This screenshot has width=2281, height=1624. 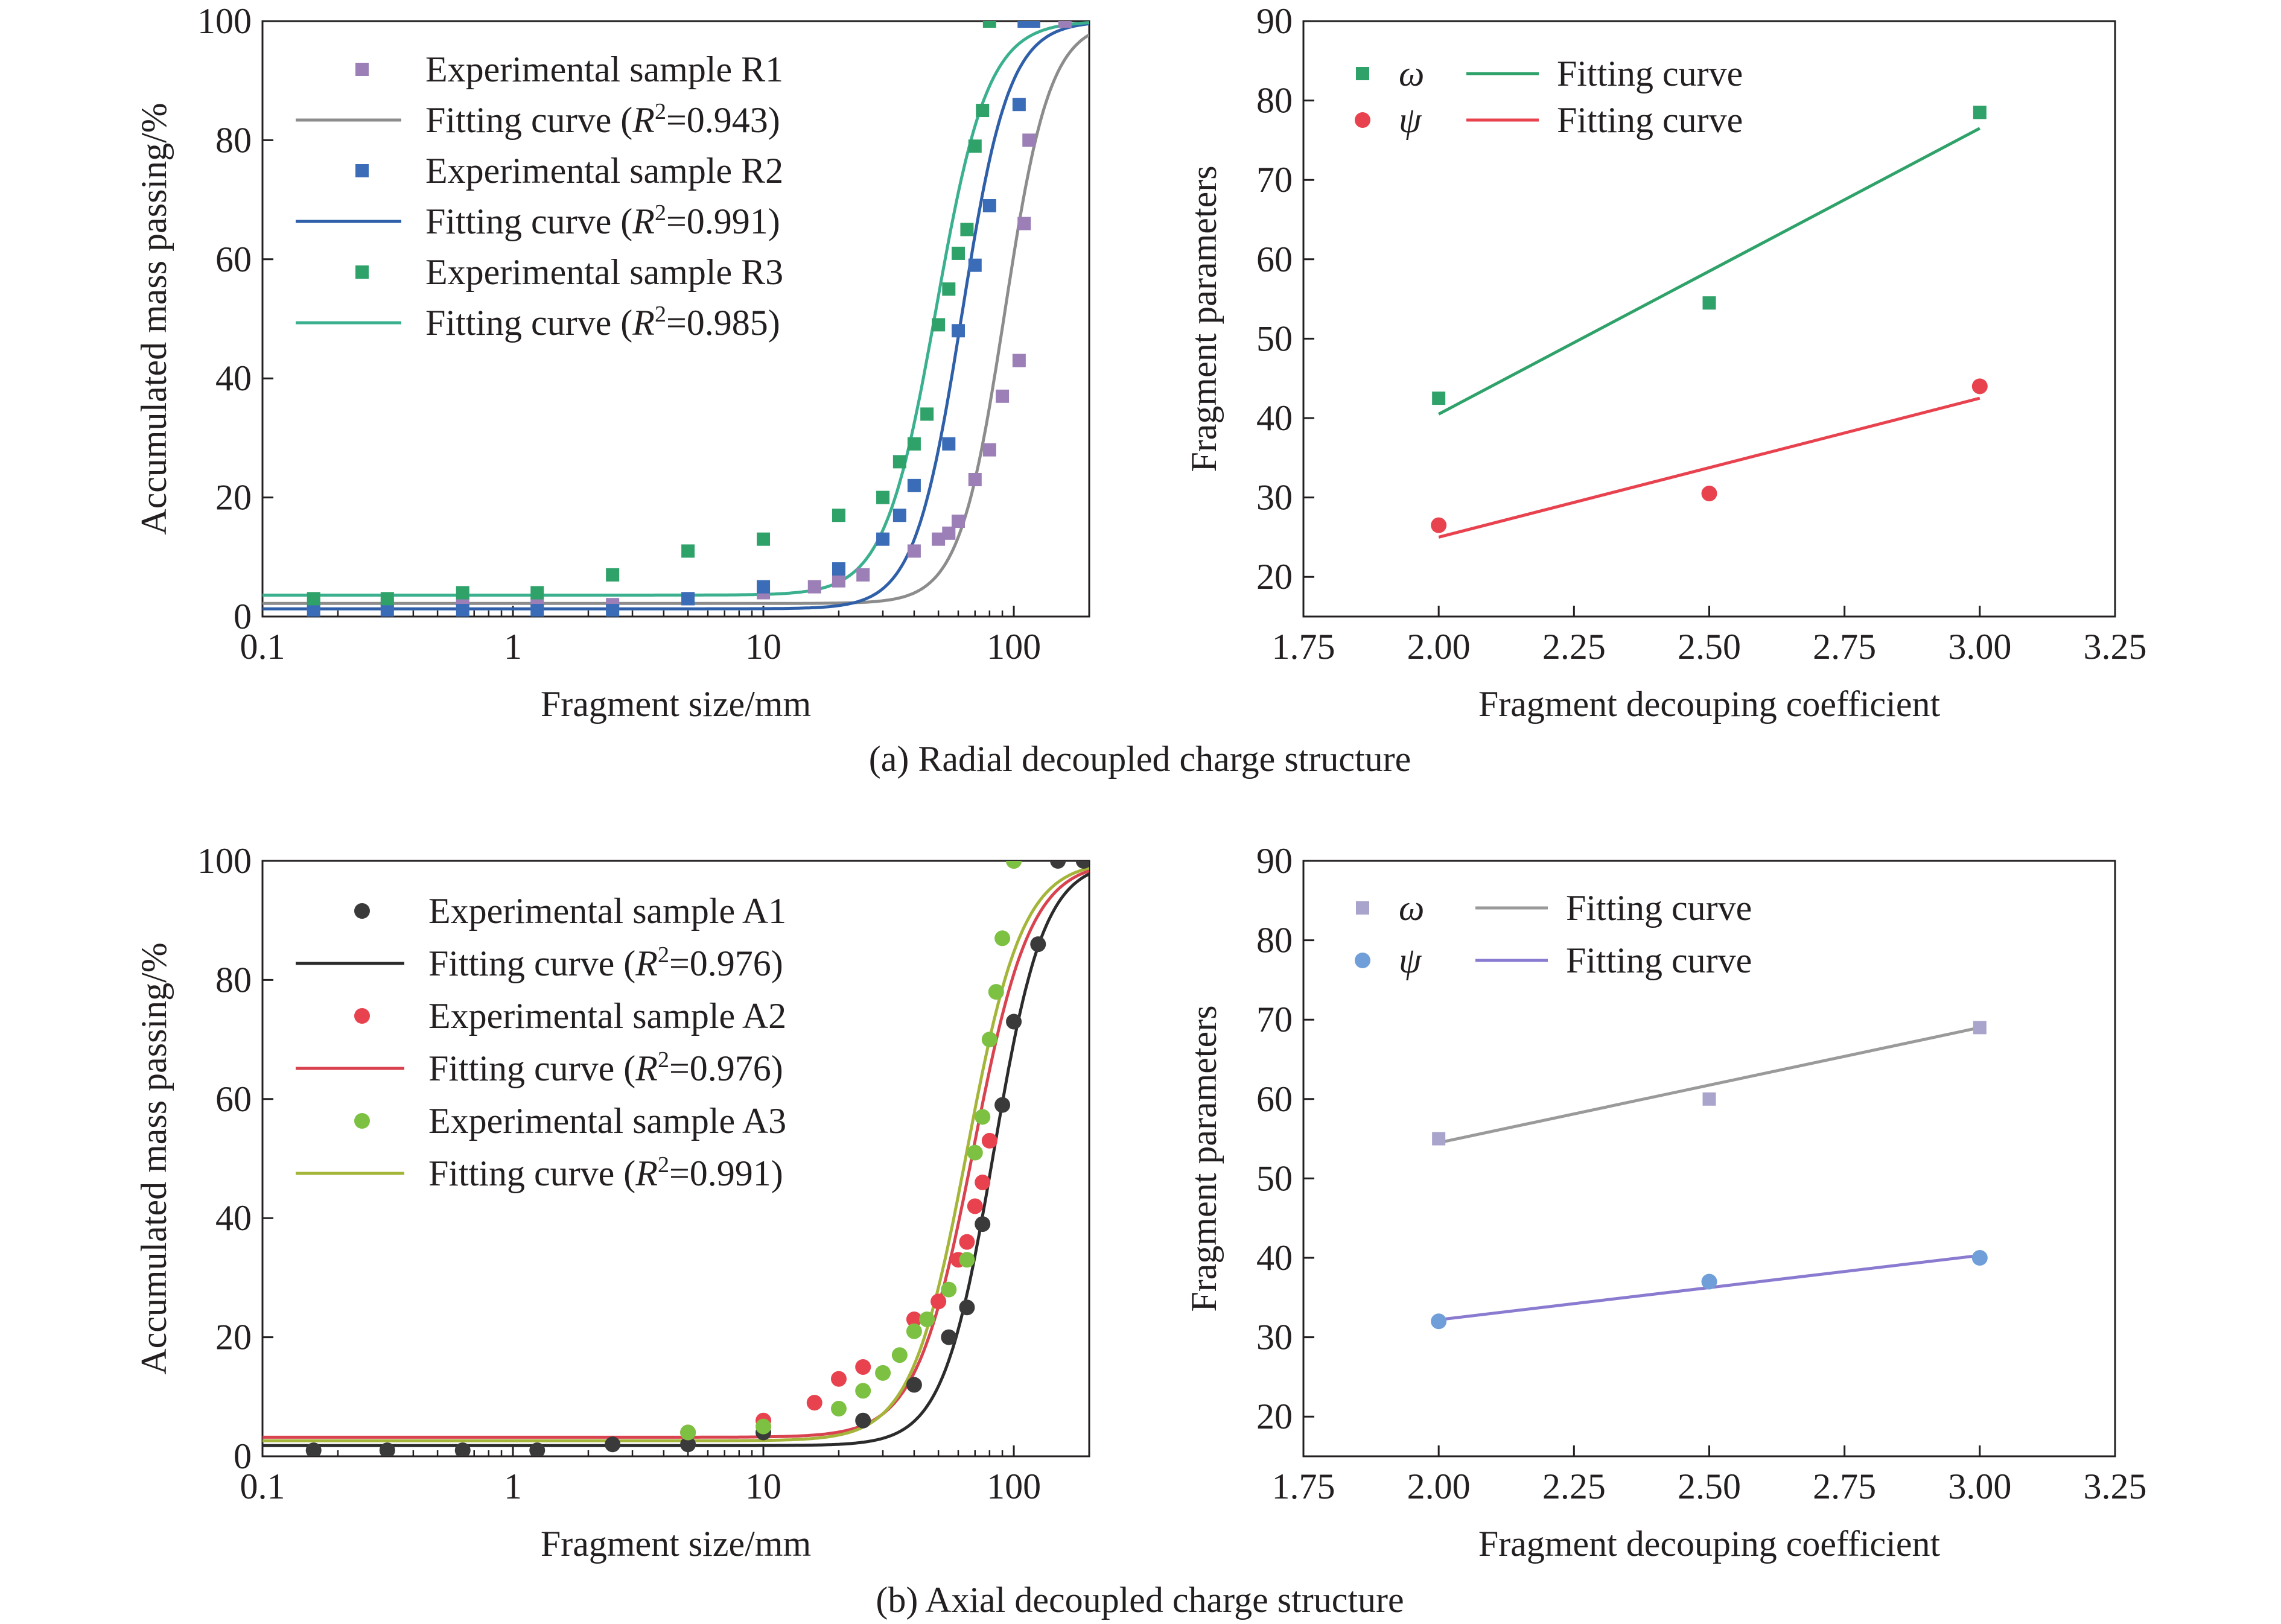 I want to click on legend-label-text: Experimental sample R2, so click(x=604, y=171).